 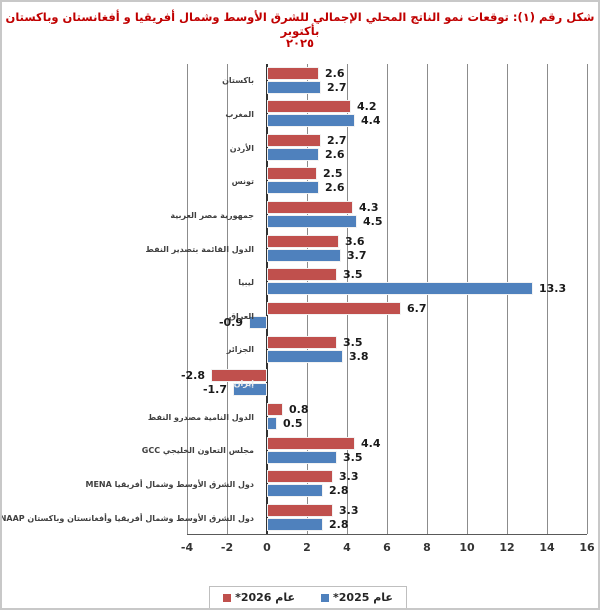 I want to click on zero-axis-line, so click(x=267, y=299).